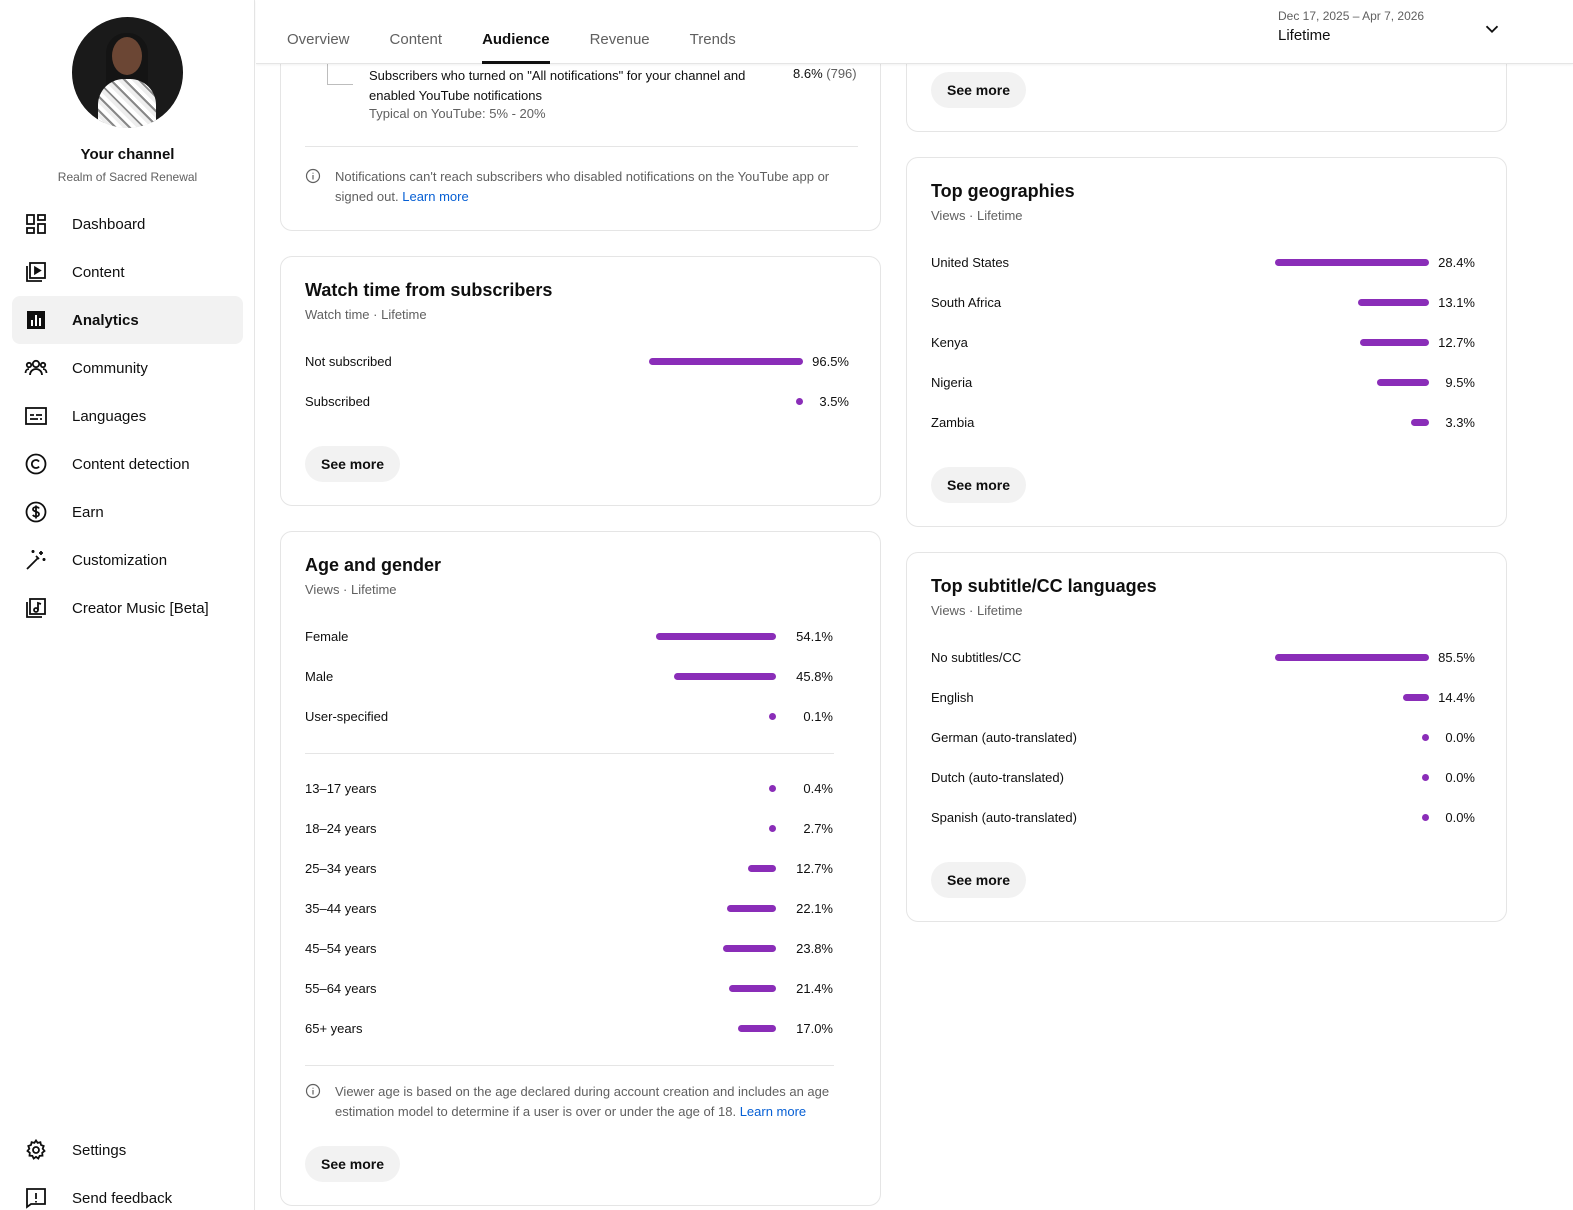  I want to click on sidebar-item-customization: Customization, so click(127, 560).